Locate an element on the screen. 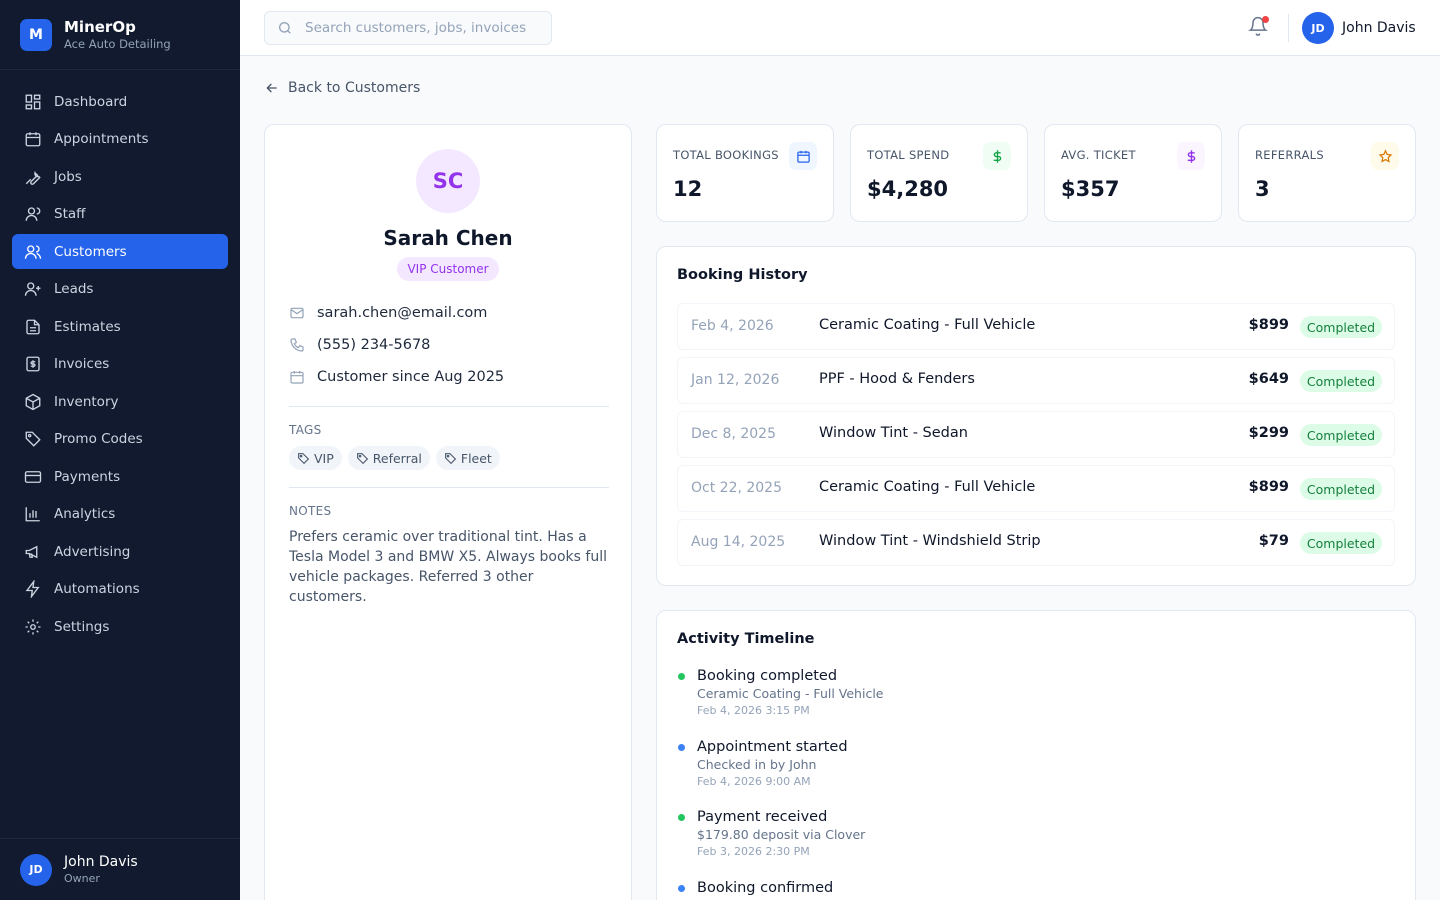 This screenshot has height=900, width=1440. tag-label: VIP is located at coordinates (324, 458).